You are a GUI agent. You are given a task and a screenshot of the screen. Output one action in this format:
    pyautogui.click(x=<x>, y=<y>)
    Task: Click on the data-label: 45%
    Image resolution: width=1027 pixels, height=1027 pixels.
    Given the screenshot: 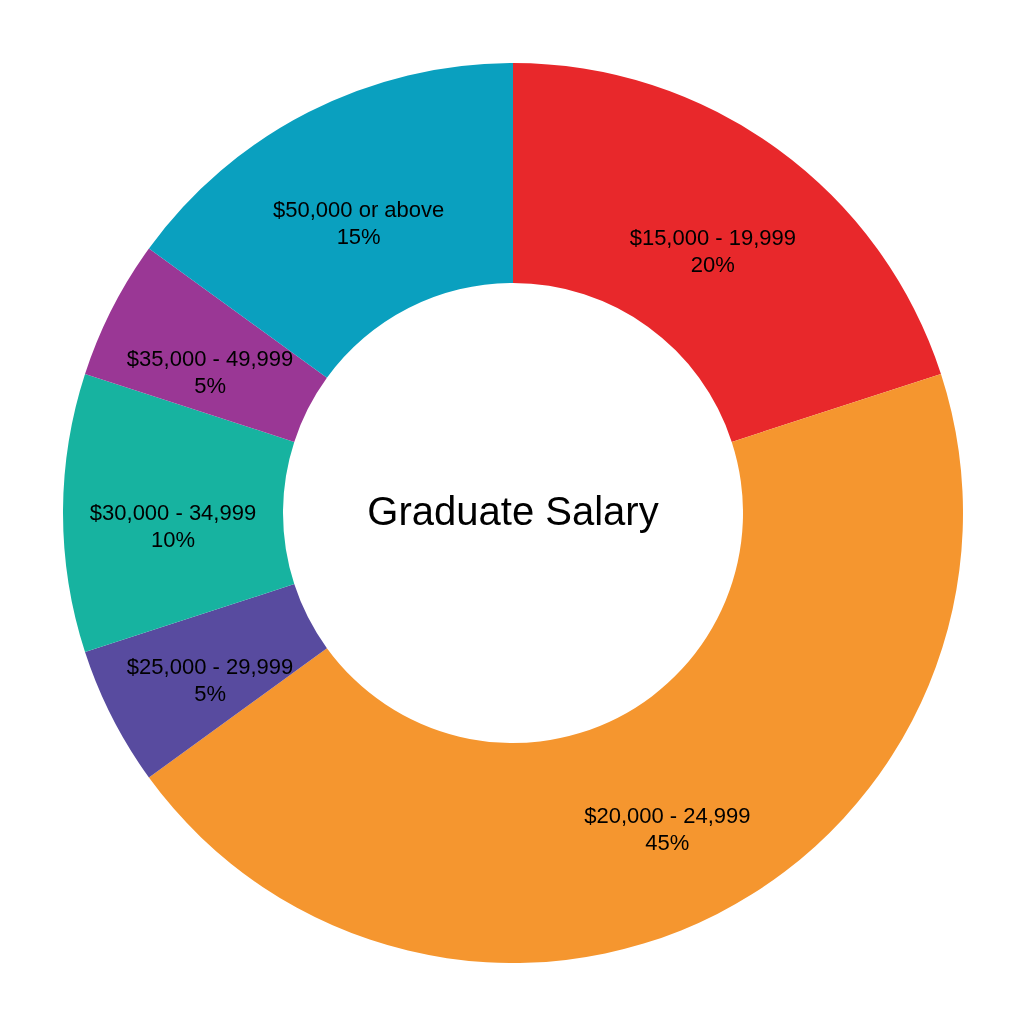 What is the action you would take?
    pyautogui.click(x=667, y=842)
    